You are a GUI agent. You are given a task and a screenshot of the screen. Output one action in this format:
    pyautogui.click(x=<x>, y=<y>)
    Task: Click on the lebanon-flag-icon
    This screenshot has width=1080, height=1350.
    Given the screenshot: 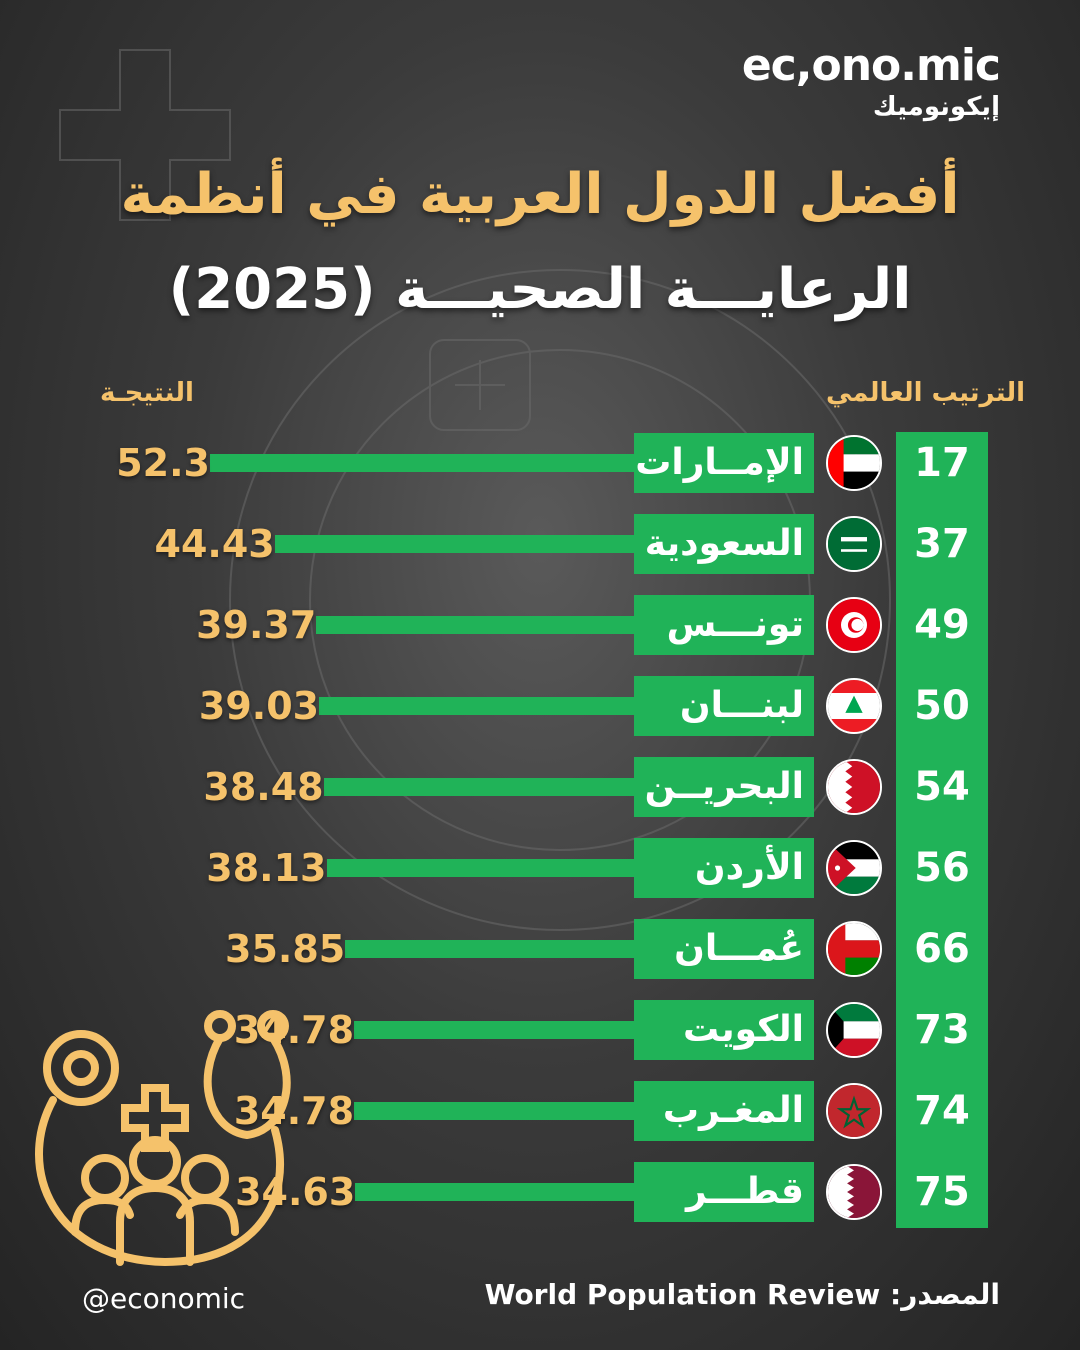 What is the action you would take?
    pyautogui.click(x=854, y=706)
    